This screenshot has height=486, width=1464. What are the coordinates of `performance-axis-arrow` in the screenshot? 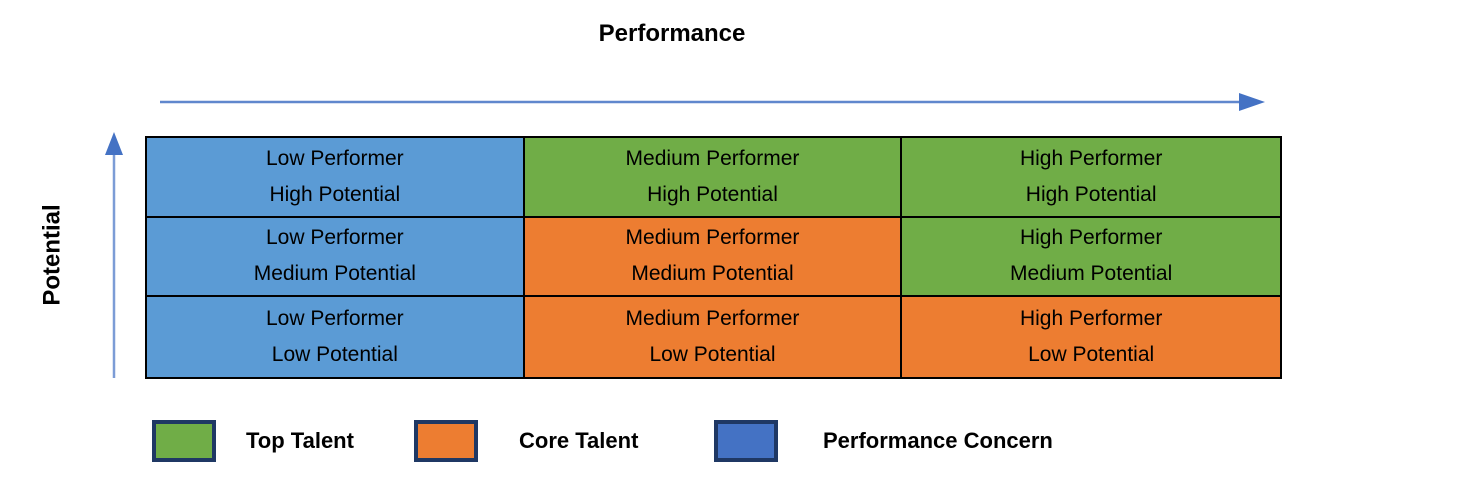 It's located at (712, 102).